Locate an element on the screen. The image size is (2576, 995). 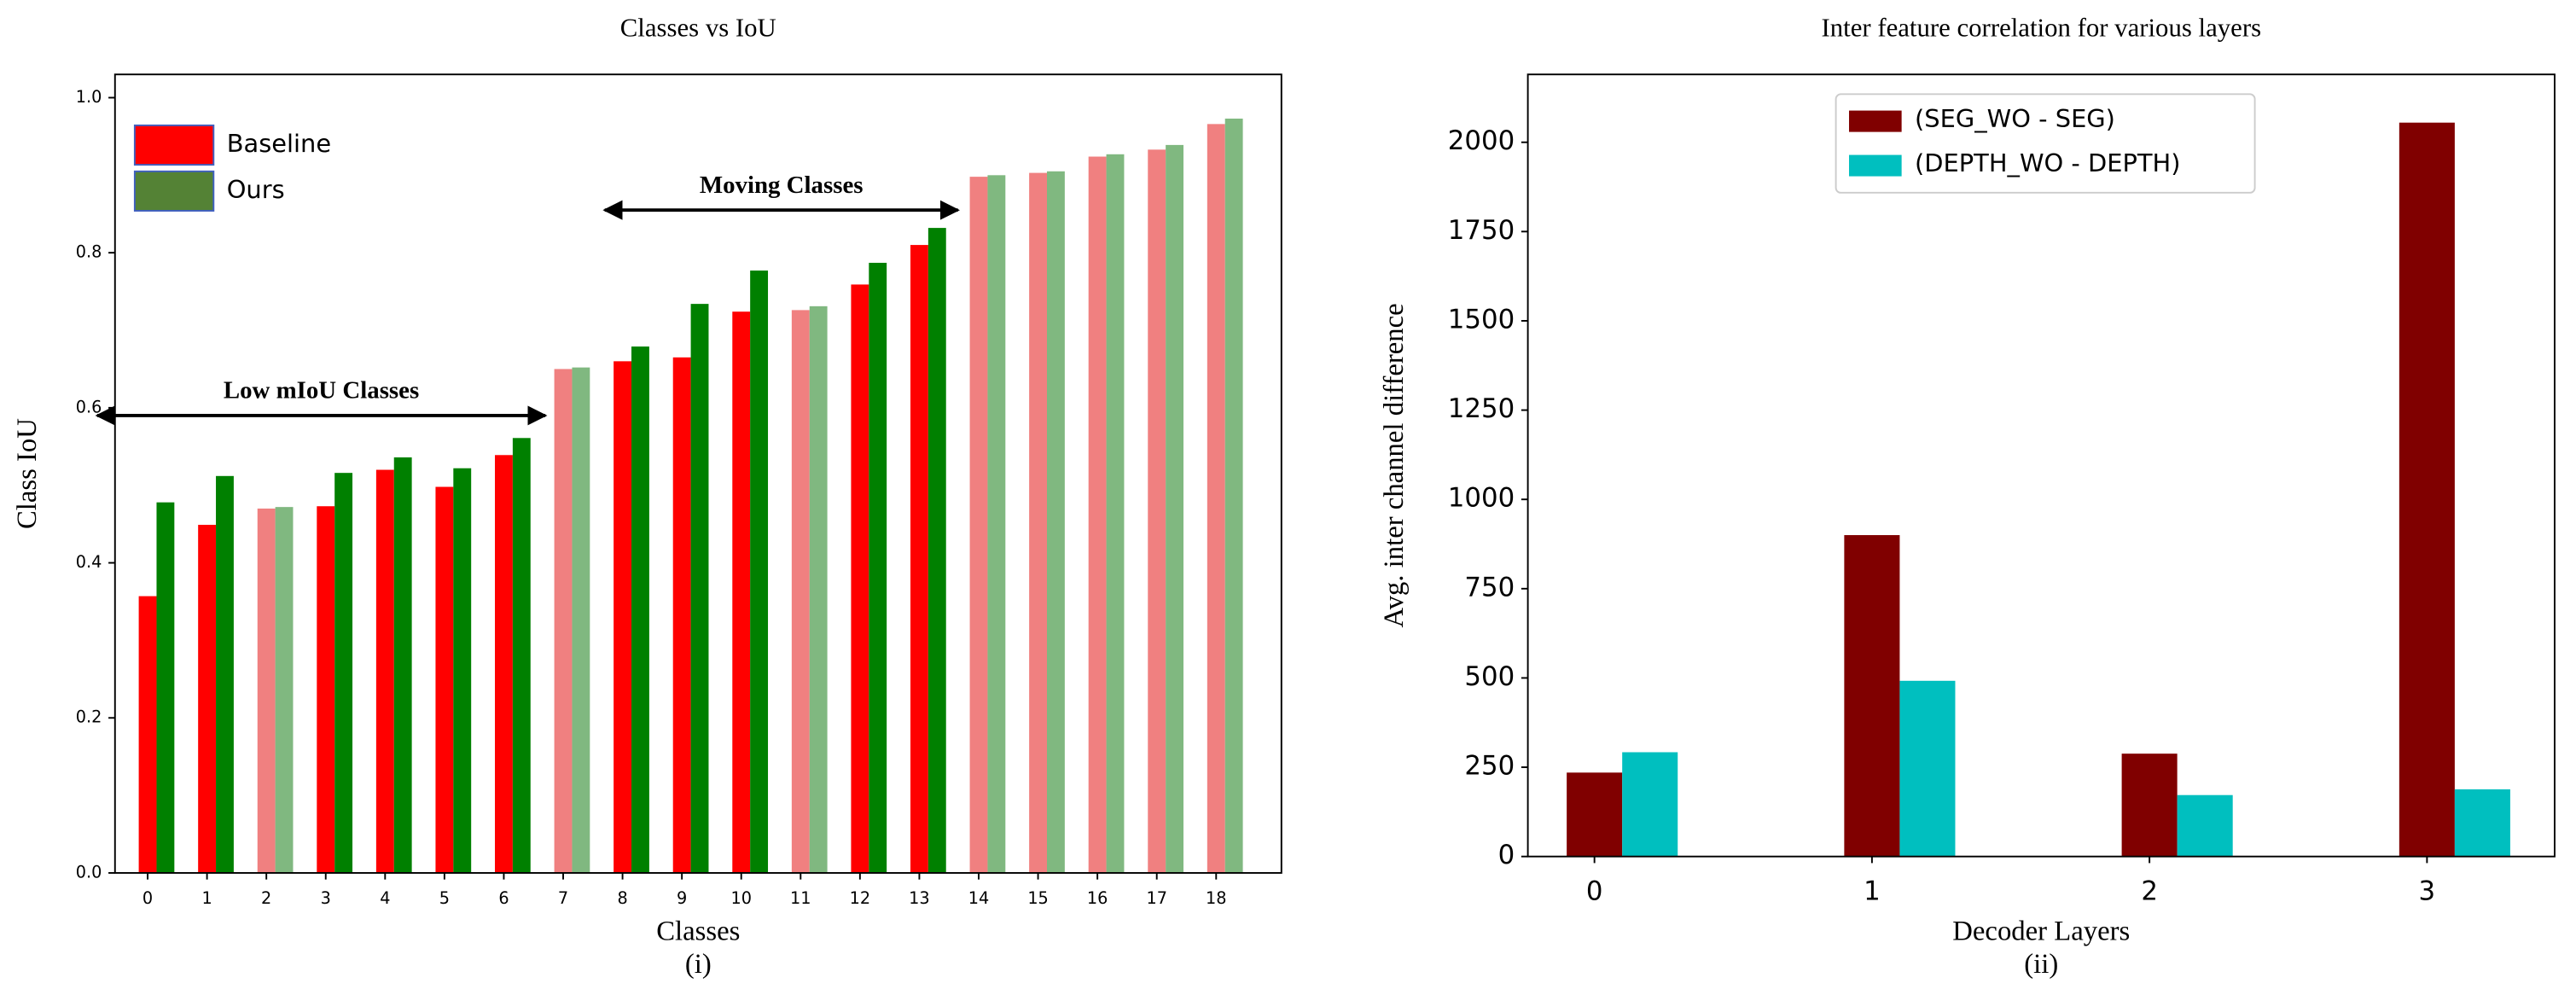
y-tick-label: 500 is located at coordinates (1489, 677).